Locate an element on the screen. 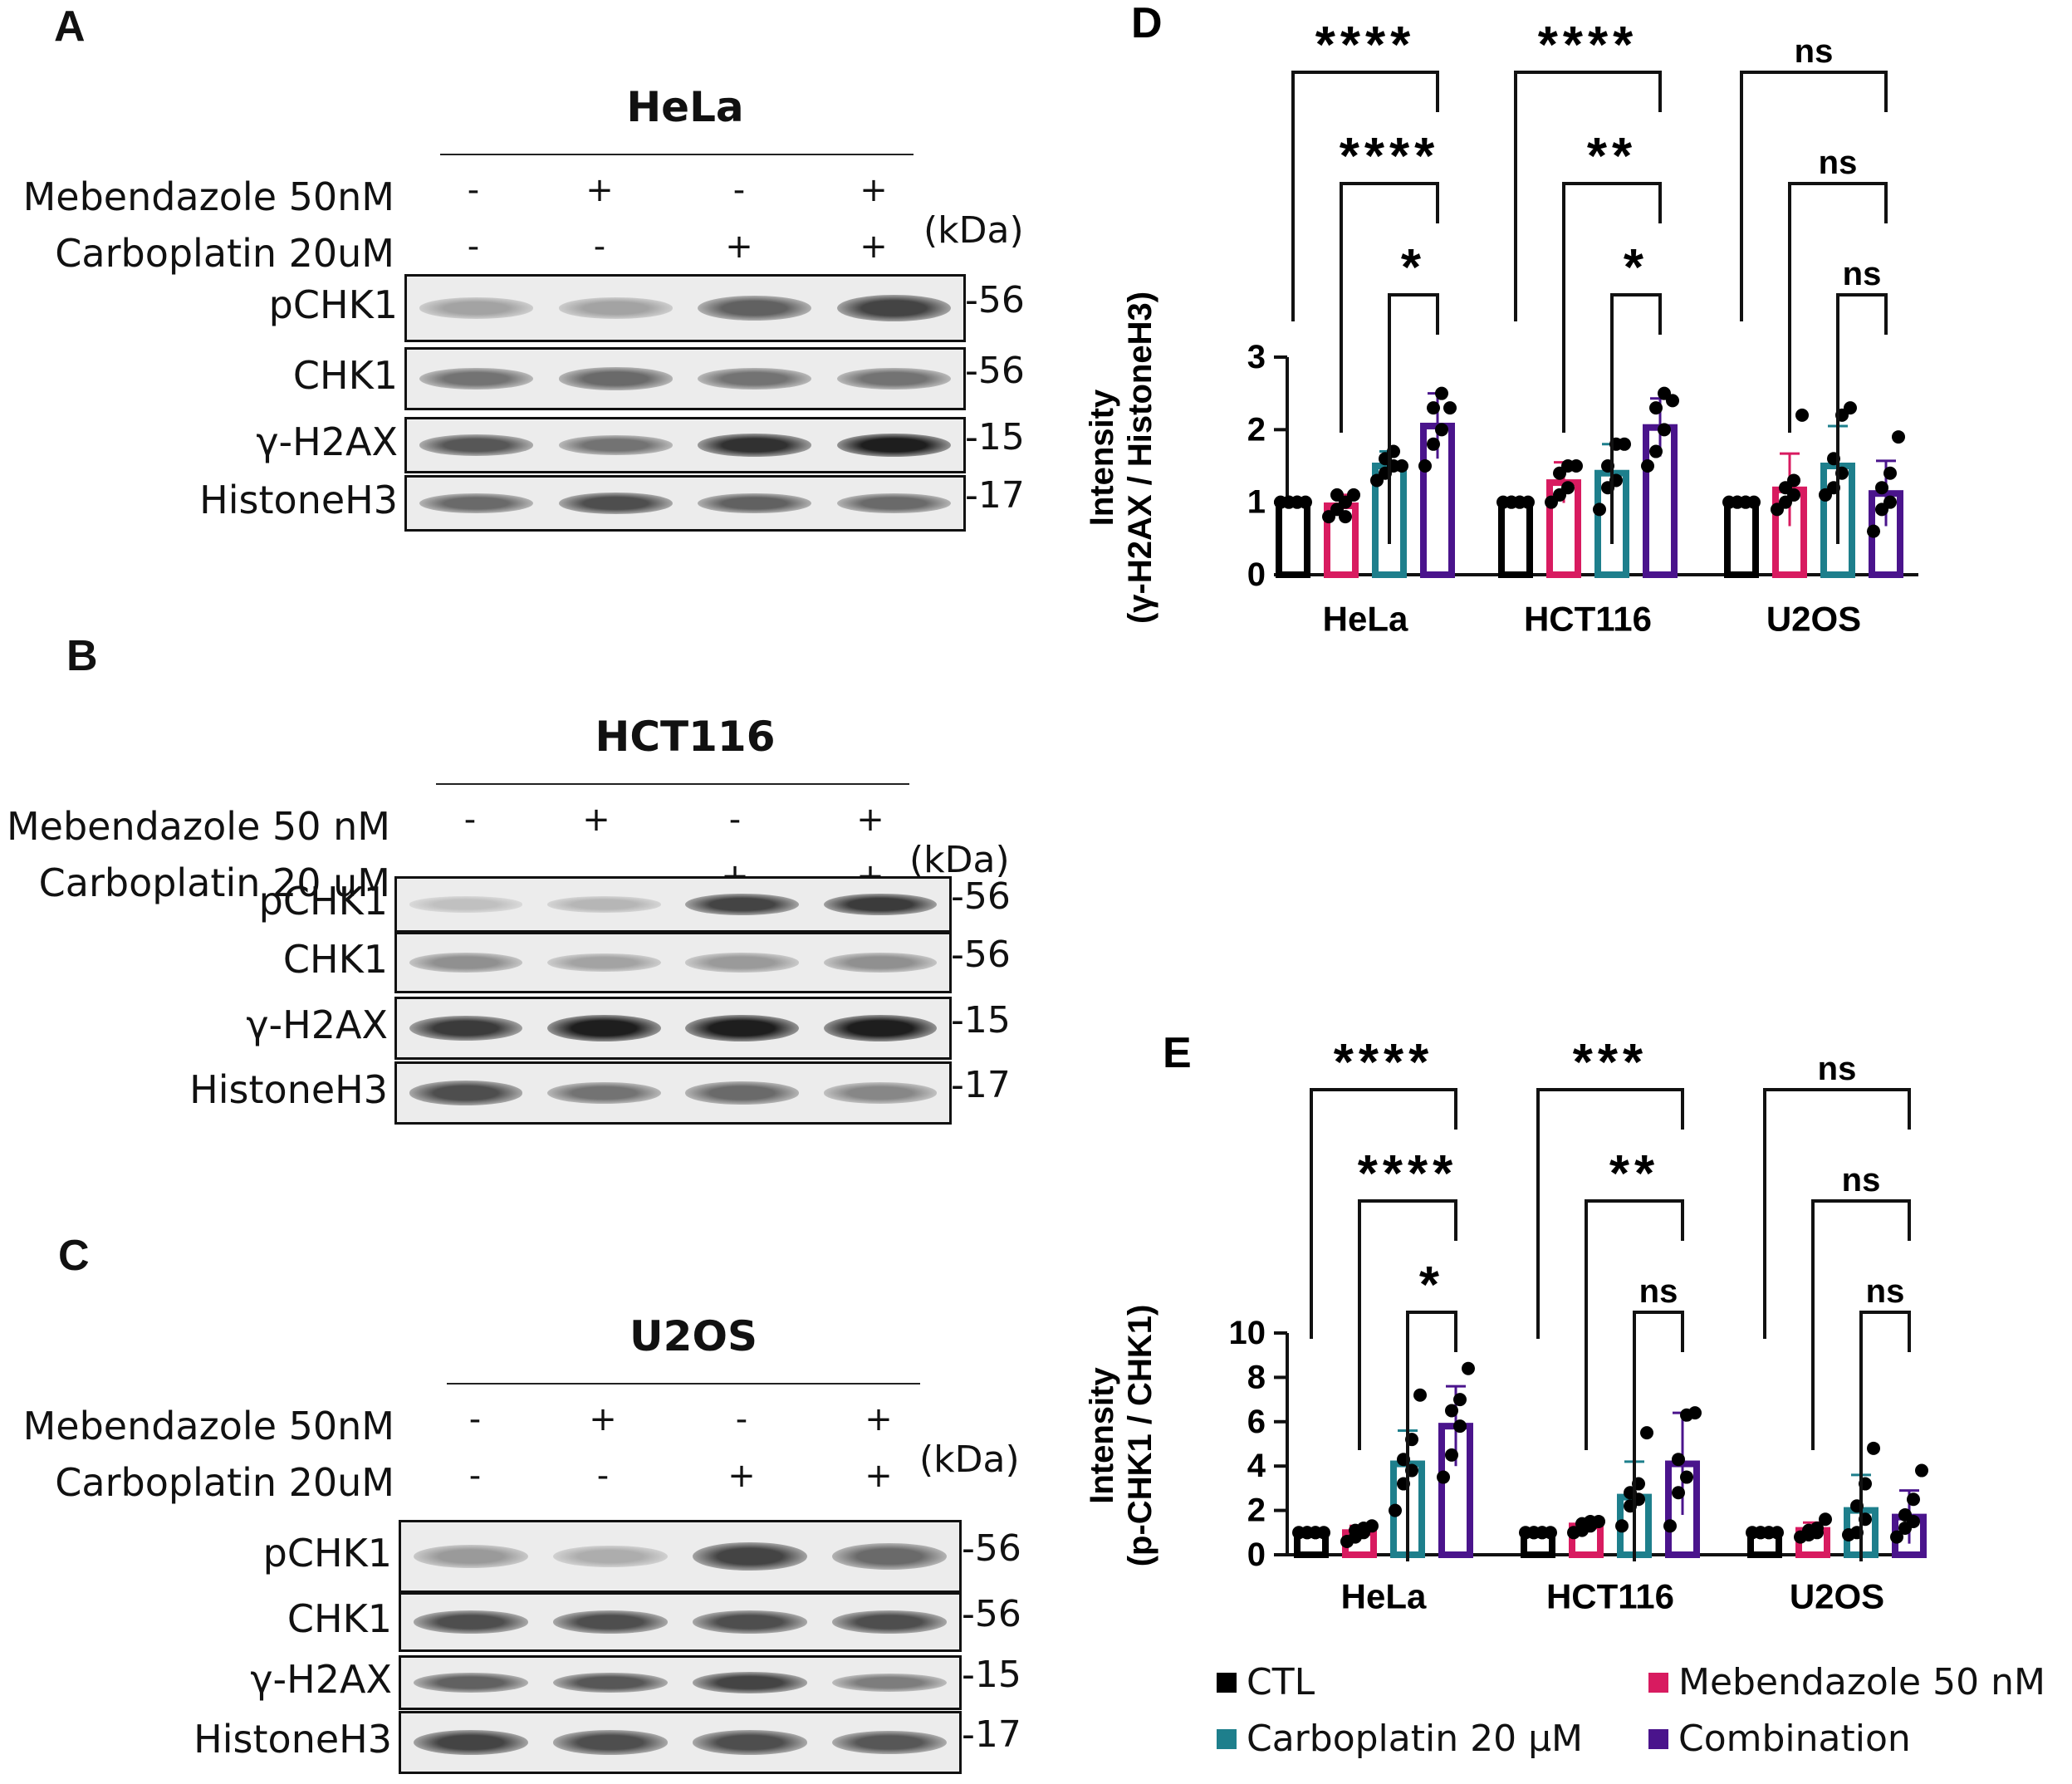  blot-title: U2OS is located at coordinates (693, 1336).